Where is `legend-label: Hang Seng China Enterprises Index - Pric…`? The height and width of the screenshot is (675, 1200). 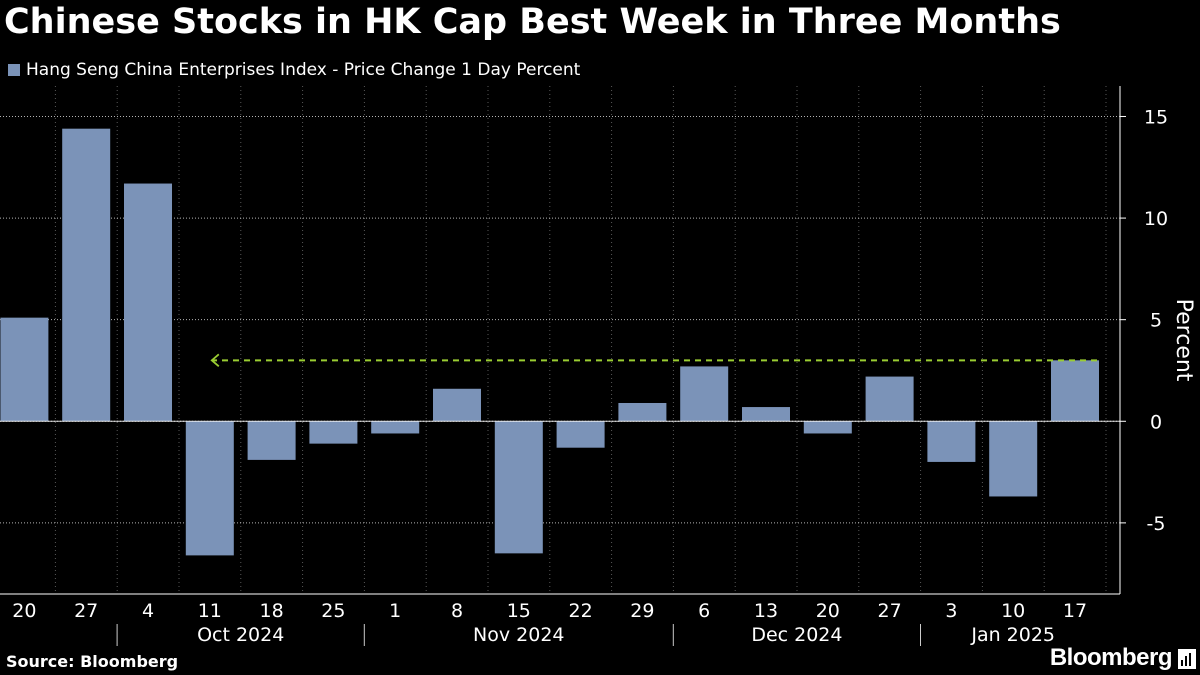
legend-label: Hang Seng China Enterprises Index - Pric… is located at coordinates (303, 70).